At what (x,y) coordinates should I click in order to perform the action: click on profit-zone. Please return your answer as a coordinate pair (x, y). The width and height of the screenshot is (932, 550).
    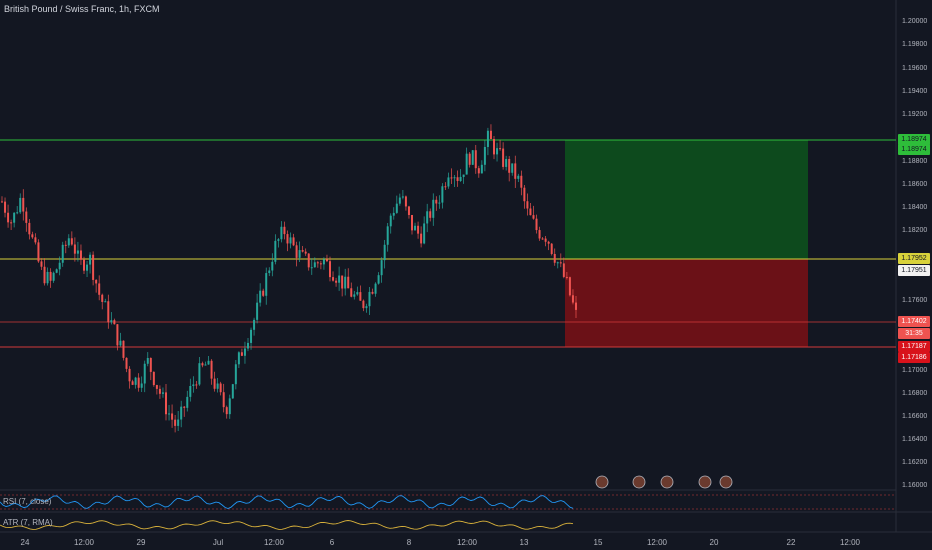
    Looking at the image, I should click on (686, 199).